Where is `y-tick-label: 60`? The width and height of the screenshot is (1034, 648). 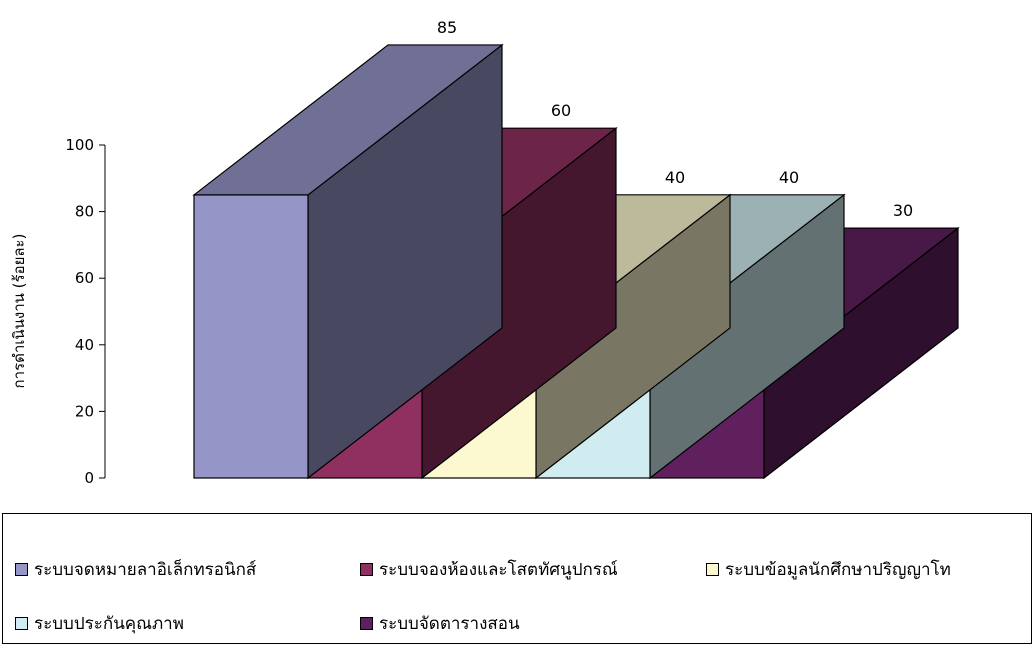 y-tick-label: 60 is located at coordinates (84, 278).